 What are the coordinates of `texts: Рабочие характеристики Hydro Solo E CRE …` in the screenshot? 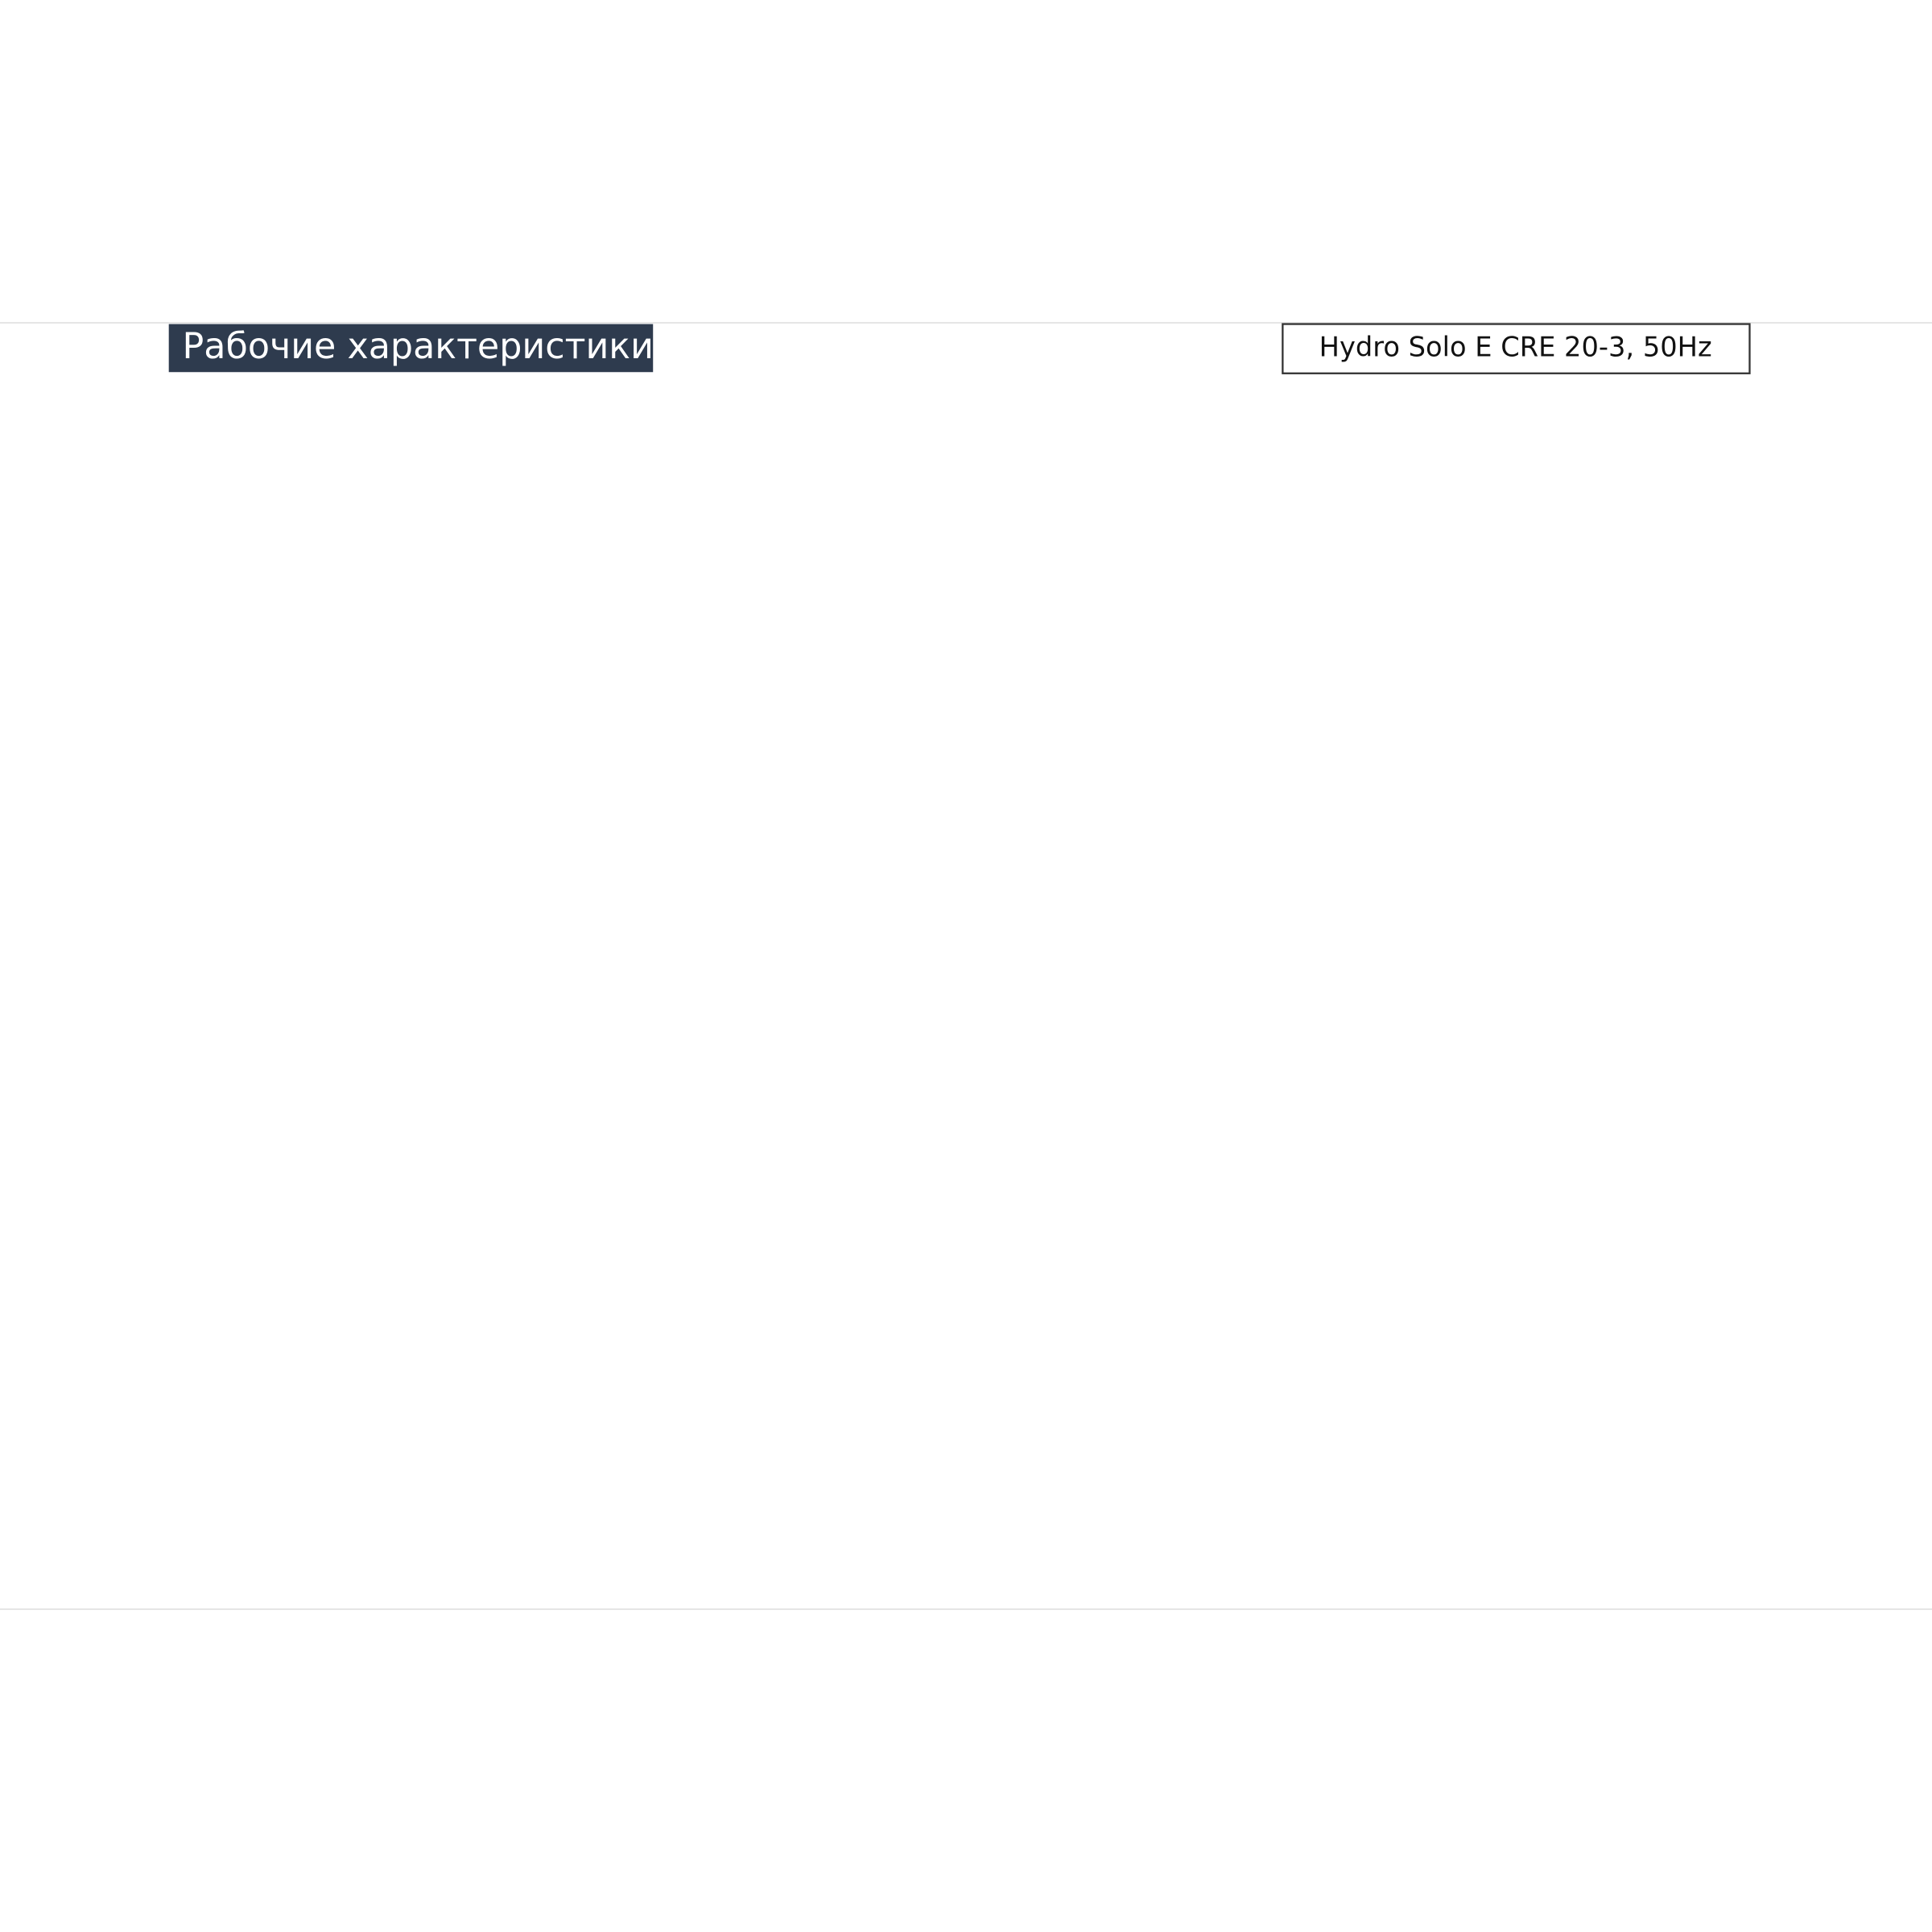 It's located at (959, 348).